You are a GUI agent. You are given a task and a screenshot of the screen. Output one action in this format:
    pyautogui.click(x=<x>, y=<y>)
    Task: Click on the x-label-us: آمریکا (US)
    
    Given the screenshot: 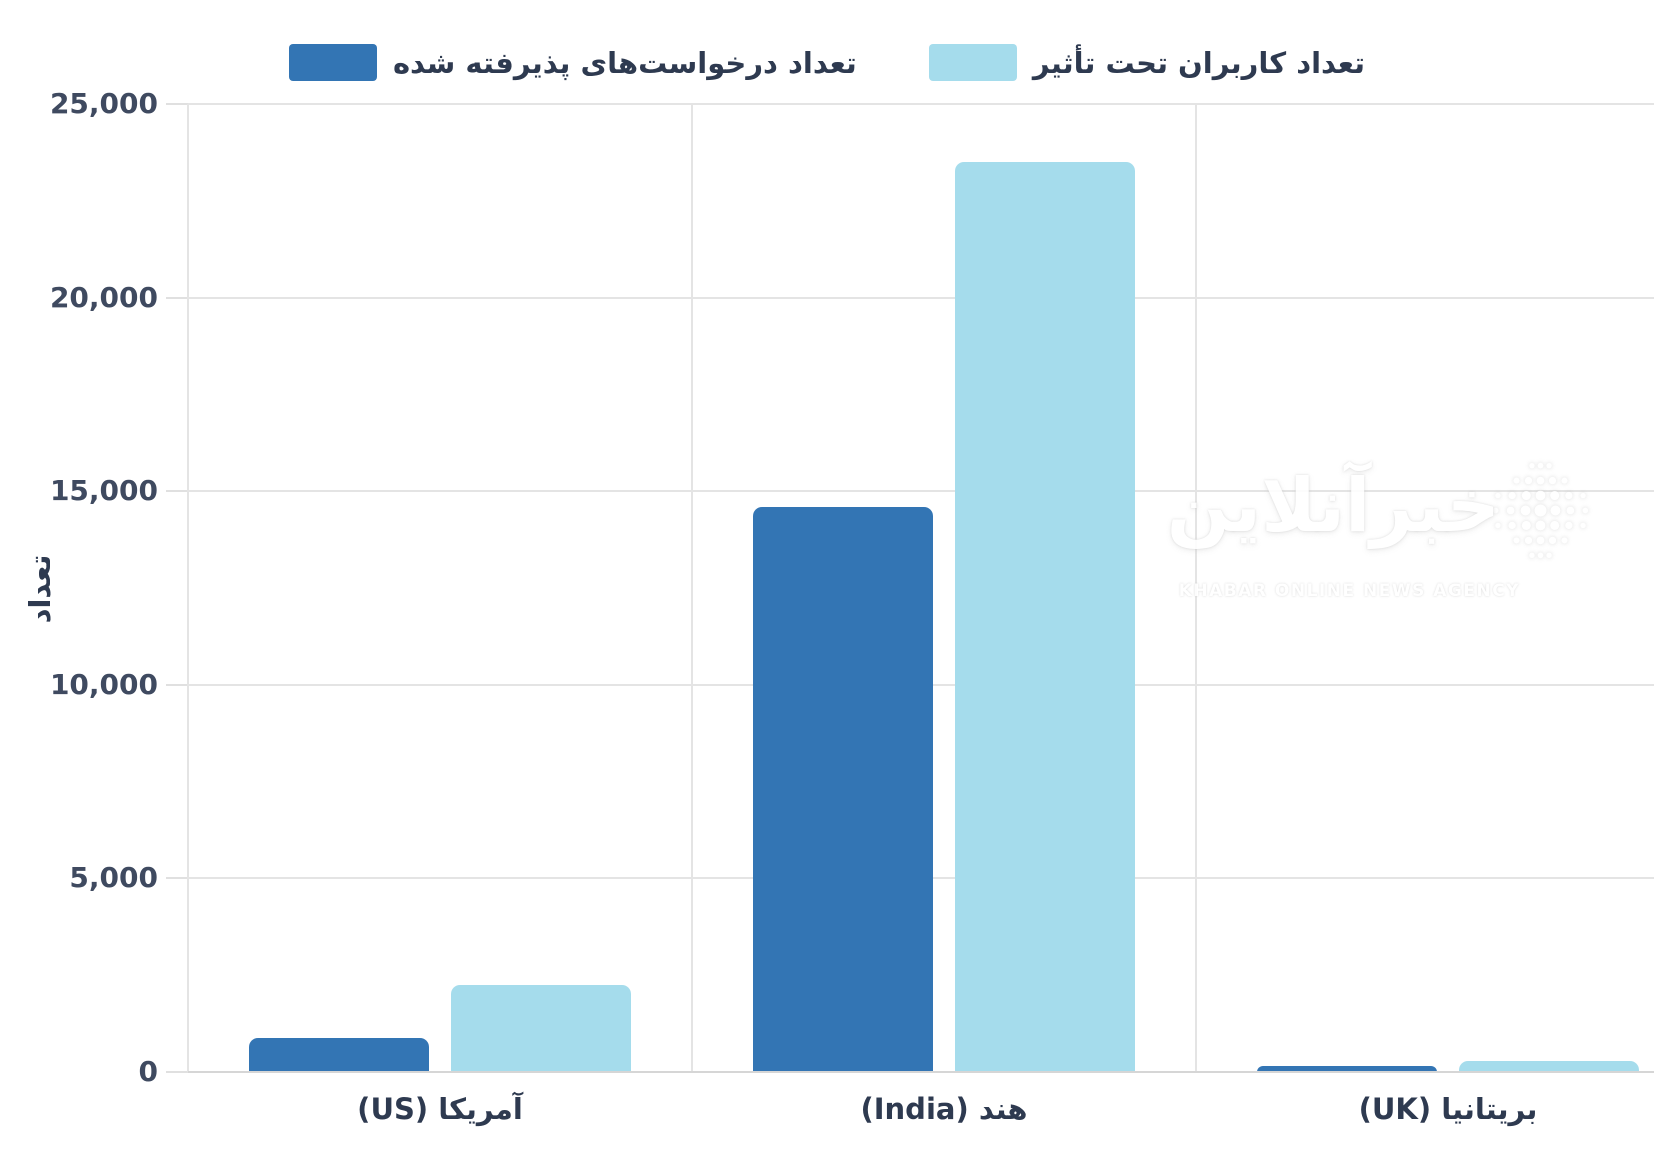 What is the action you would take?
    pyautogui.click(x=440, y=1109)
    